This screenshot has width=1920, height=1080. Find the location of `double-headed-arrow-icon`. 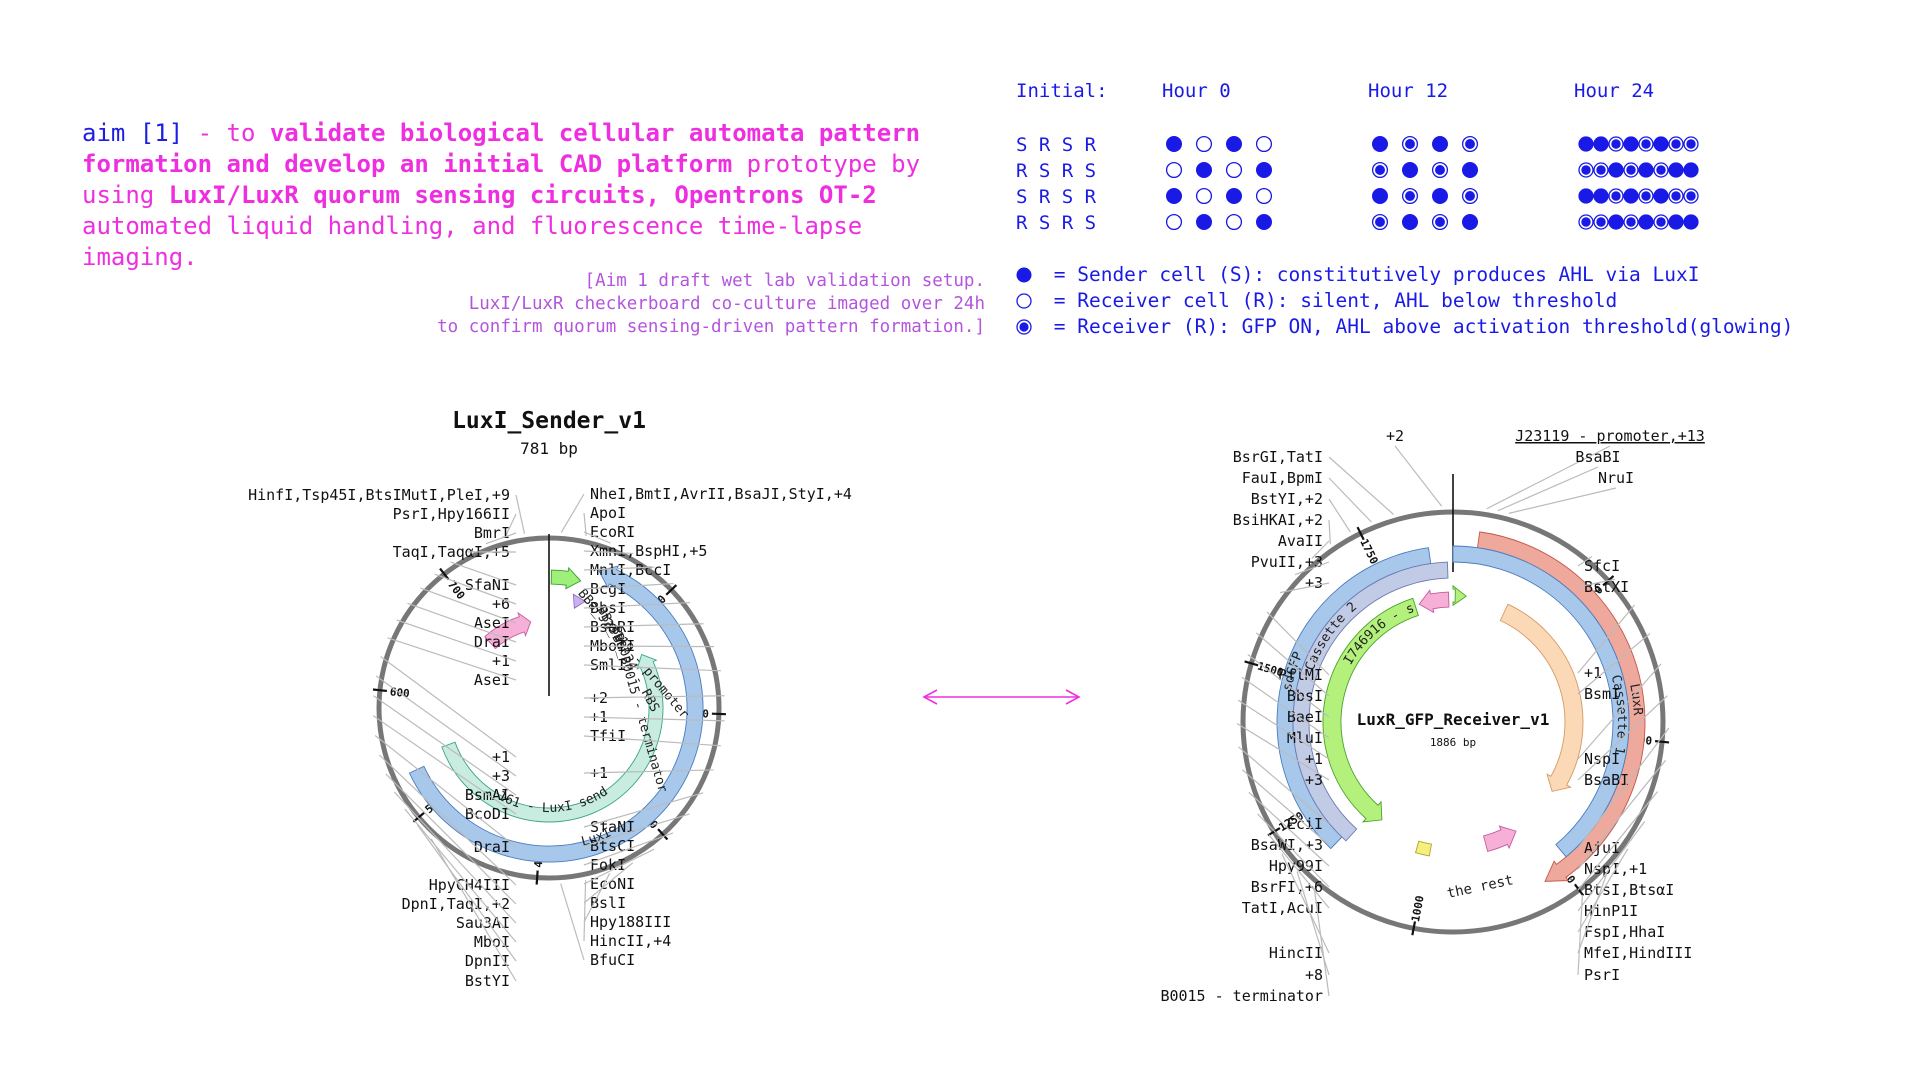

double-headed-arrow-icon is located at coordinates (1001, 697).